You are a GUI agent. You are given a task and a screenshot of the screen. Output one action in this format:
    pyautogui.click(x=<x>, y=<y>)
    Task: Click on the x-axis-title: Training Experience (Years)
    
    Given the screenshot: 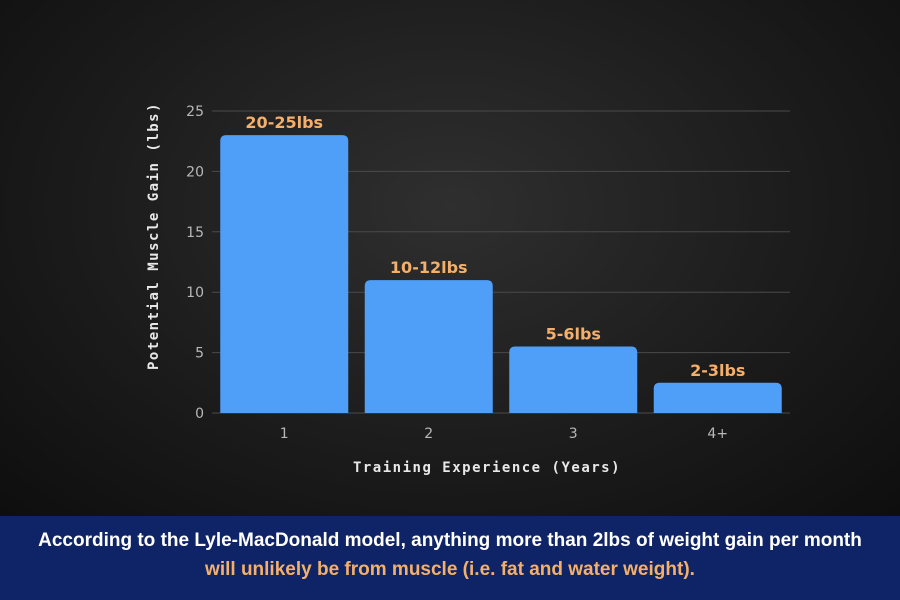 What is the action you would take?
    pyautogui.click(x=487, y=468)
    